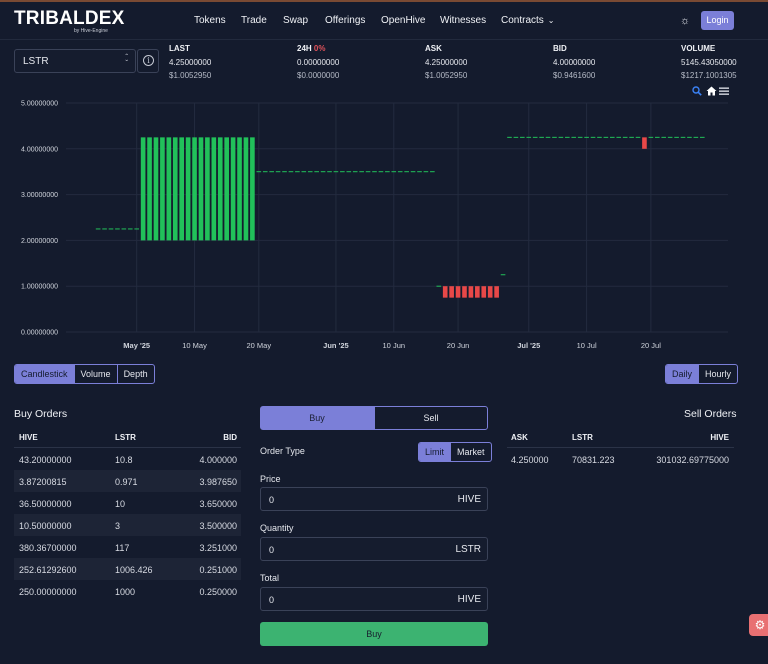 This screenshot has height=664, width=768. I want to click on table-row: 252.61292600 1006.426 0.251000, so click(127, 569).